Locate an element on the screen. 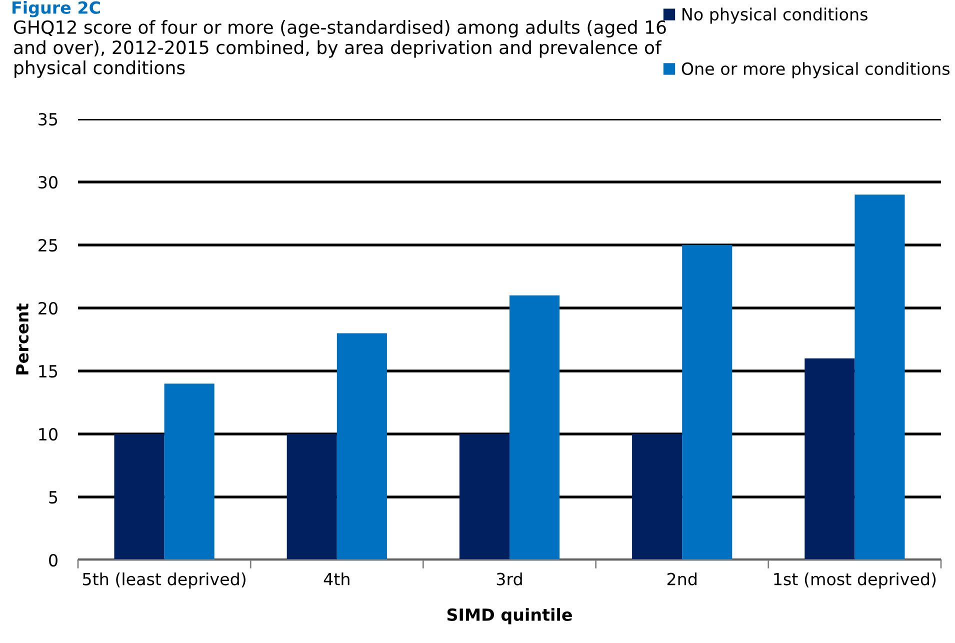  y-axis-title: Percent is located at coordinates (22, 339).